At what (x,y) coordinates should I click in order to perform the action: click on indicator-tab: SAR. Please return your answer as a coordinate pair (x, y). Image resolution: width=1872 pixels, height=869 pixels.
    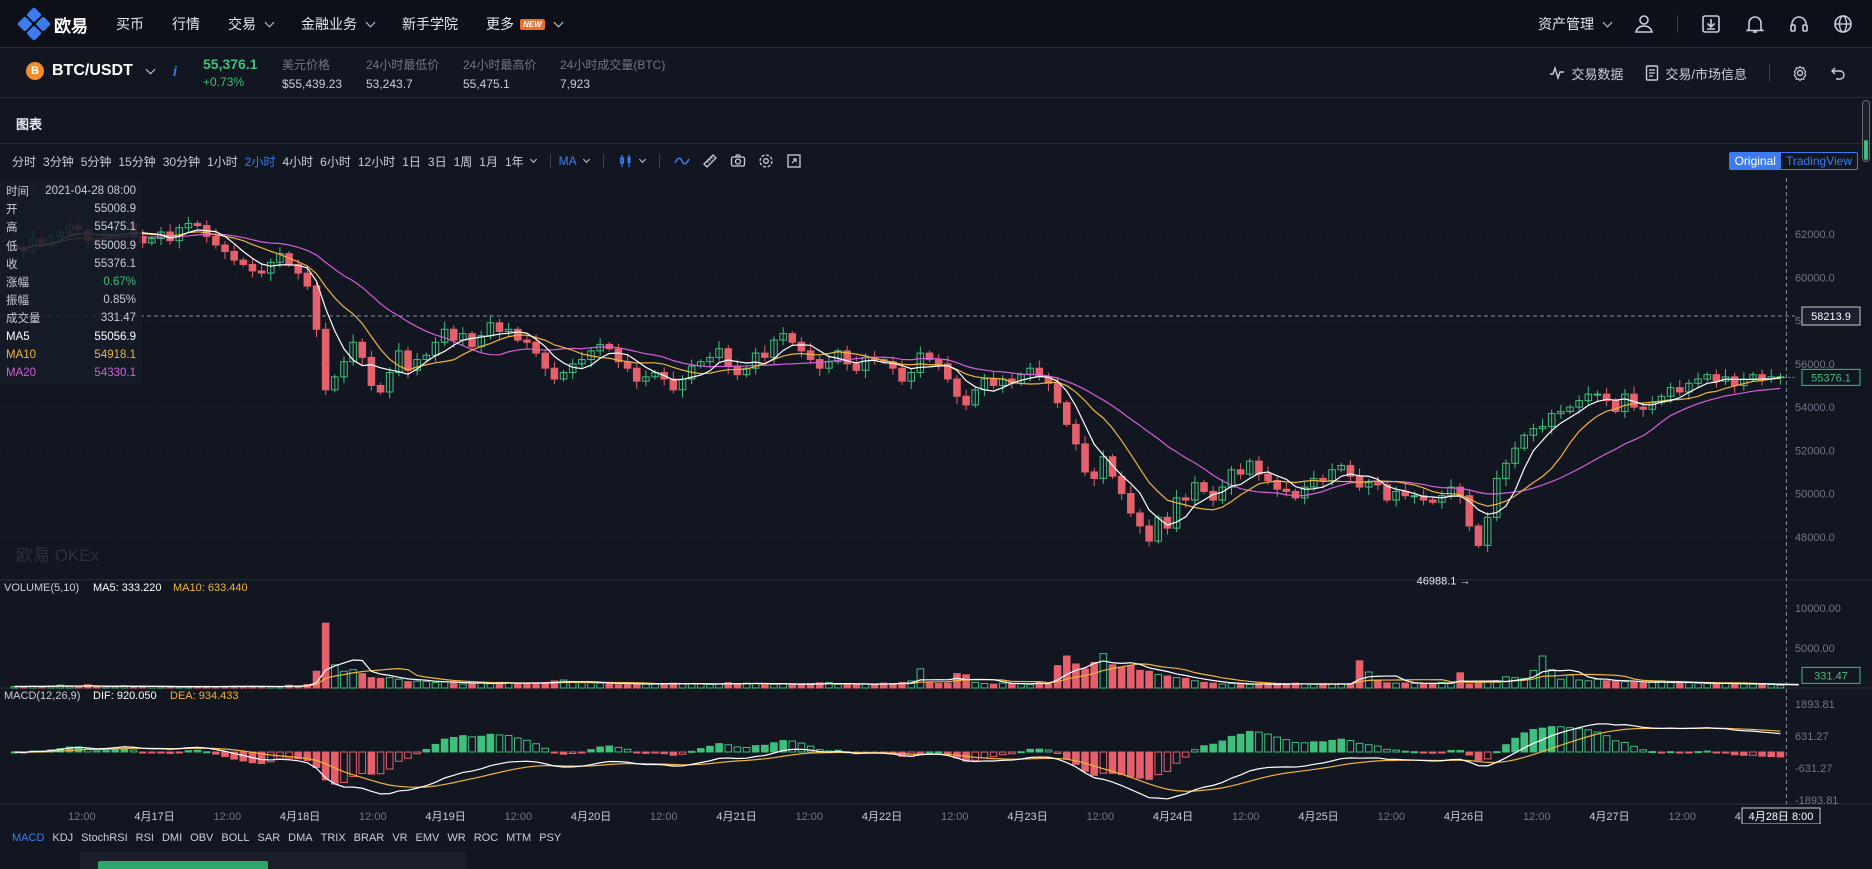
    Looking at the image, I should click on (269, 838).